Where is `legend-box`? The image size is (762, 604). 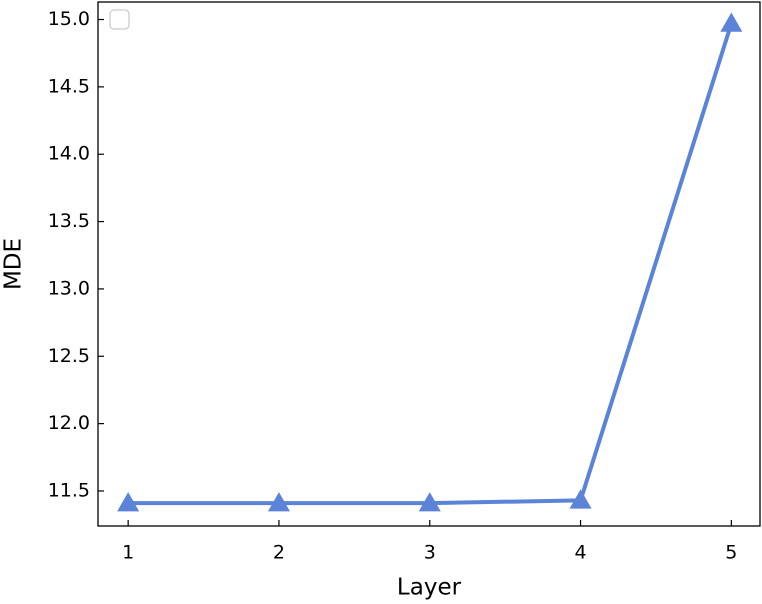
legend-box is located at coordinates (119, 19).